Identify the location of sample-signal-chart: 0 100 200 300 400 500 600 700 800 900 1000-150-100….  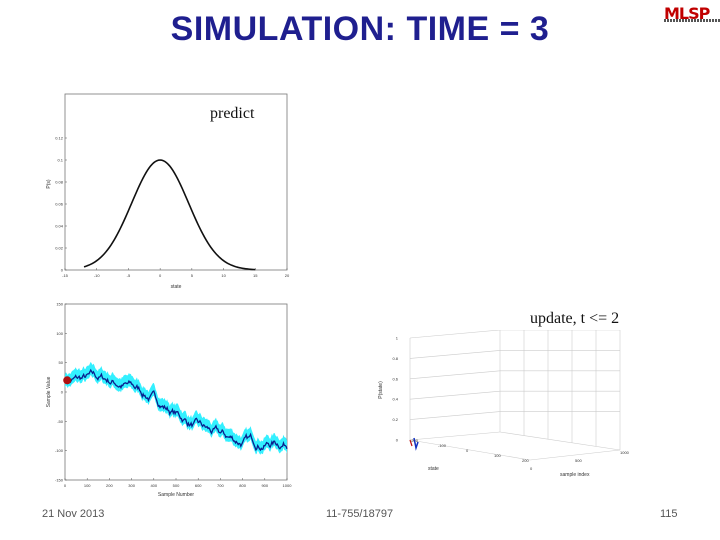
(169, 400).